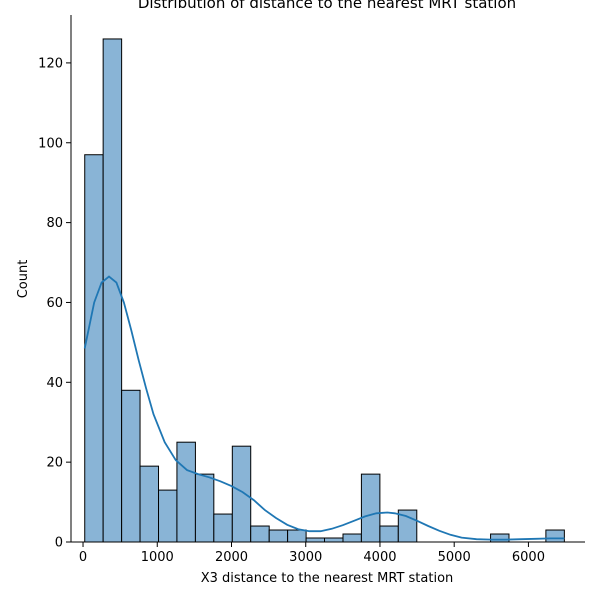 This screenshot has width=600, height=600. What do you see at coordinates (23, 279) in the screenshot?
I see `y-axis-label: Count` at bounding box center [23, 279].